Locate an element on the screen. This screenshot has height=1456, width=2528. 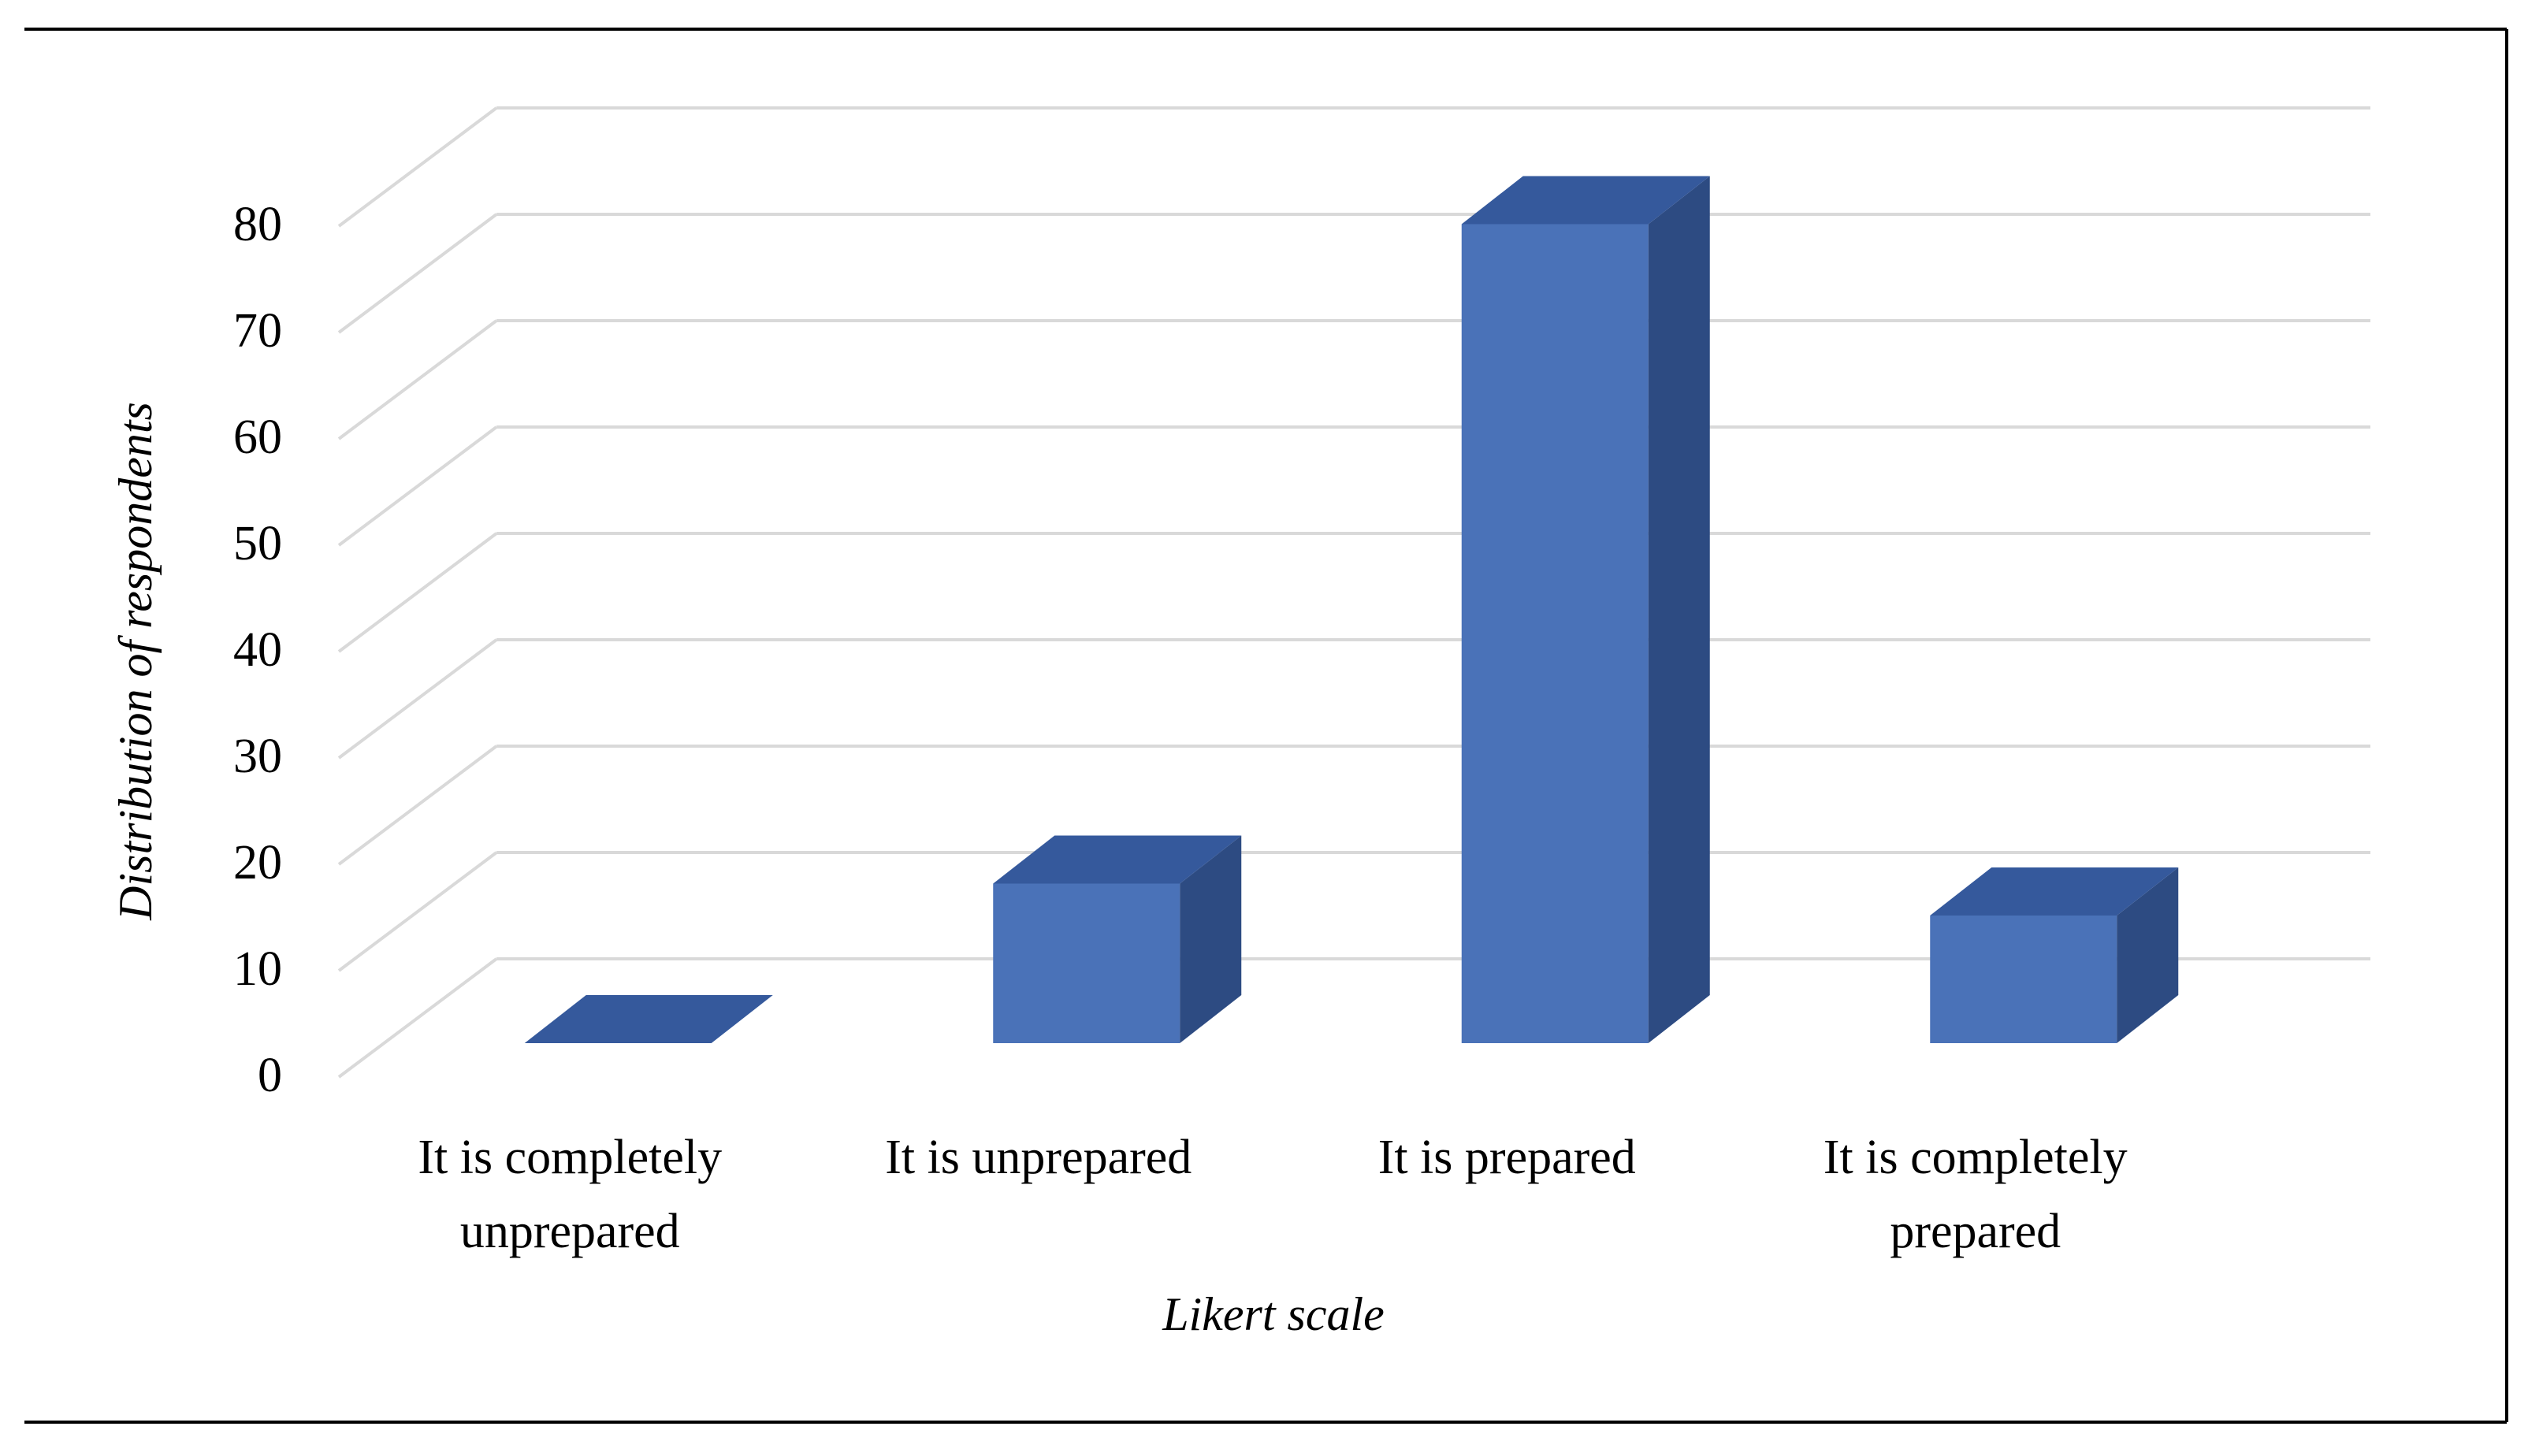
y-tick-label: 40 is located at coordinates (257, 650).